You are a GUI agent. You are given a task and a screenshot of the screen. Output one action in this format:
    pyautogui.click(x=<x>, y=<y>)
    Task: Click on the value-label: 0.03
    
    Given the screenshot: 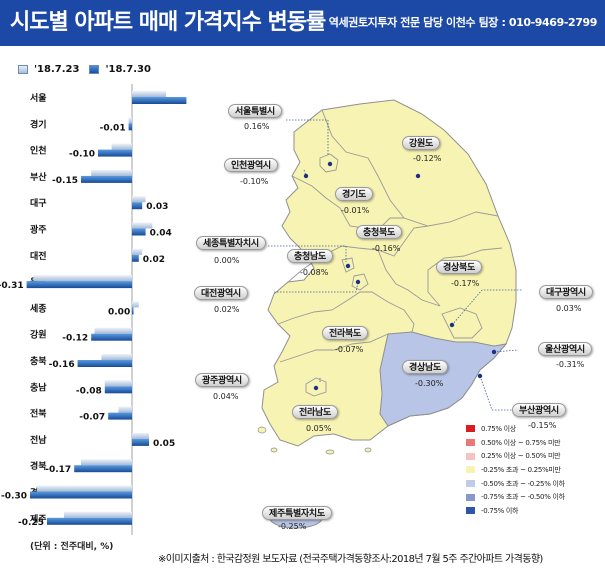 What is the action you would take?
    pyautogui.click(x=157, y=207)
    